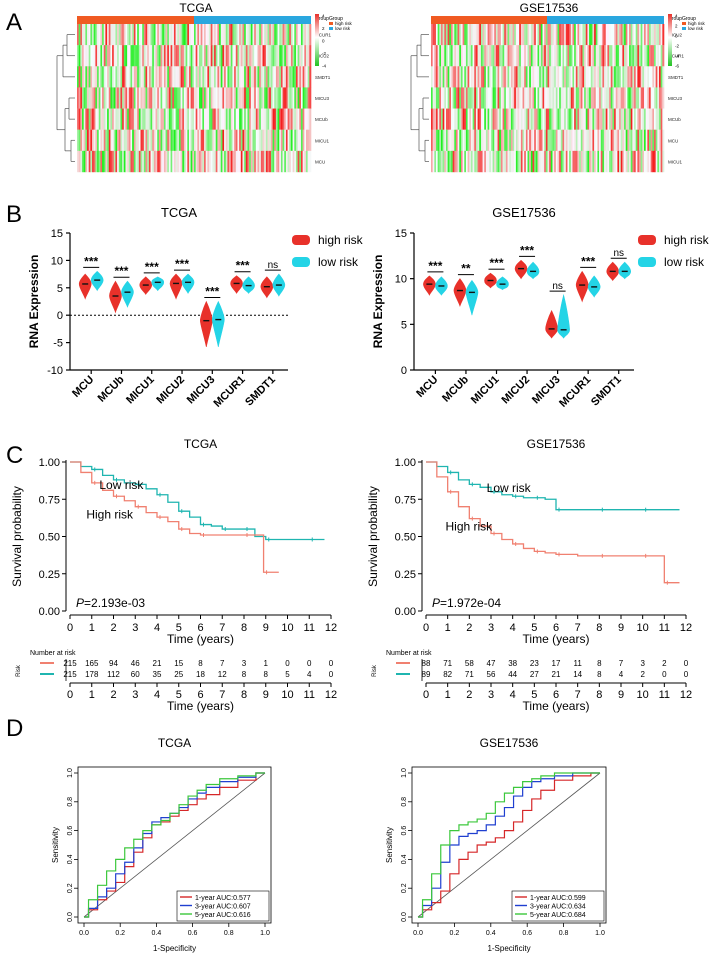 The width and height of the screenshot is (723, 965). What do you see at coordinates (534, 663) in the screenshot?
I see `risk-table-cell: 23` at bounding box center [534, 663].